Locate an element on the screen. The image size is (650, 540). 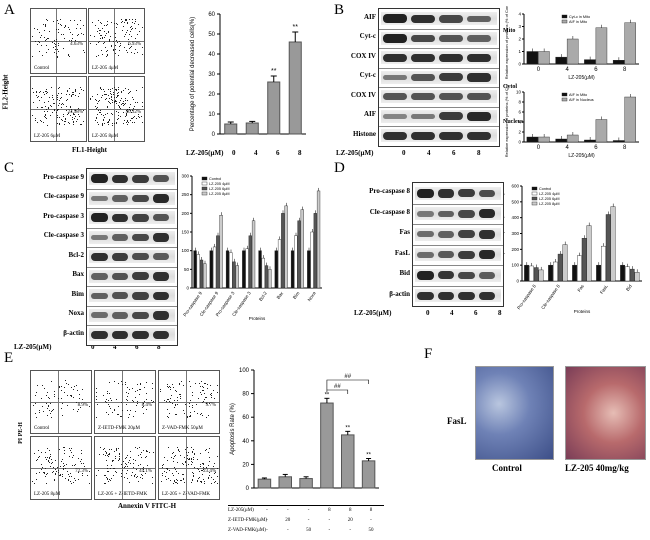
panel-e-ytick-4: 80 is located at coordinates (245, 395).